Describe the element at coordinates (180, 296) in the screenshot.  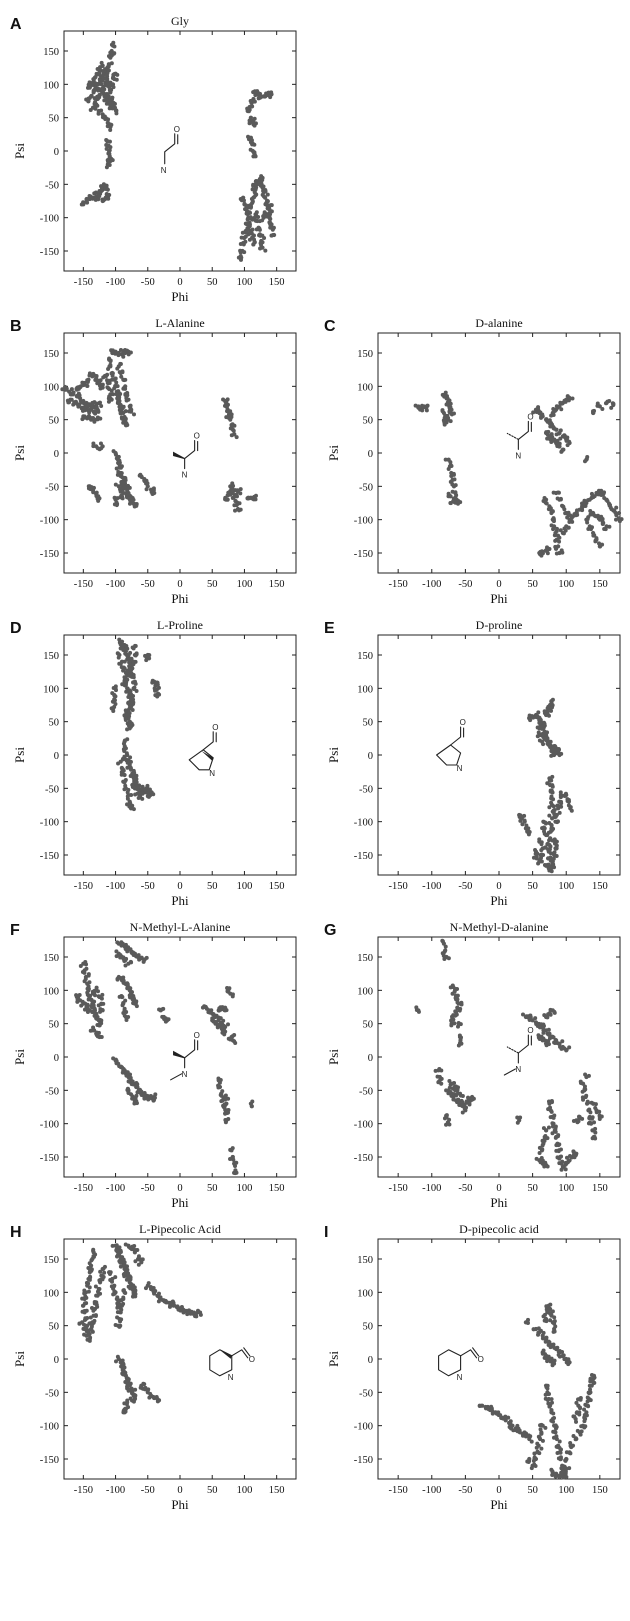
I see `x-axis-title: Phi` at that location.